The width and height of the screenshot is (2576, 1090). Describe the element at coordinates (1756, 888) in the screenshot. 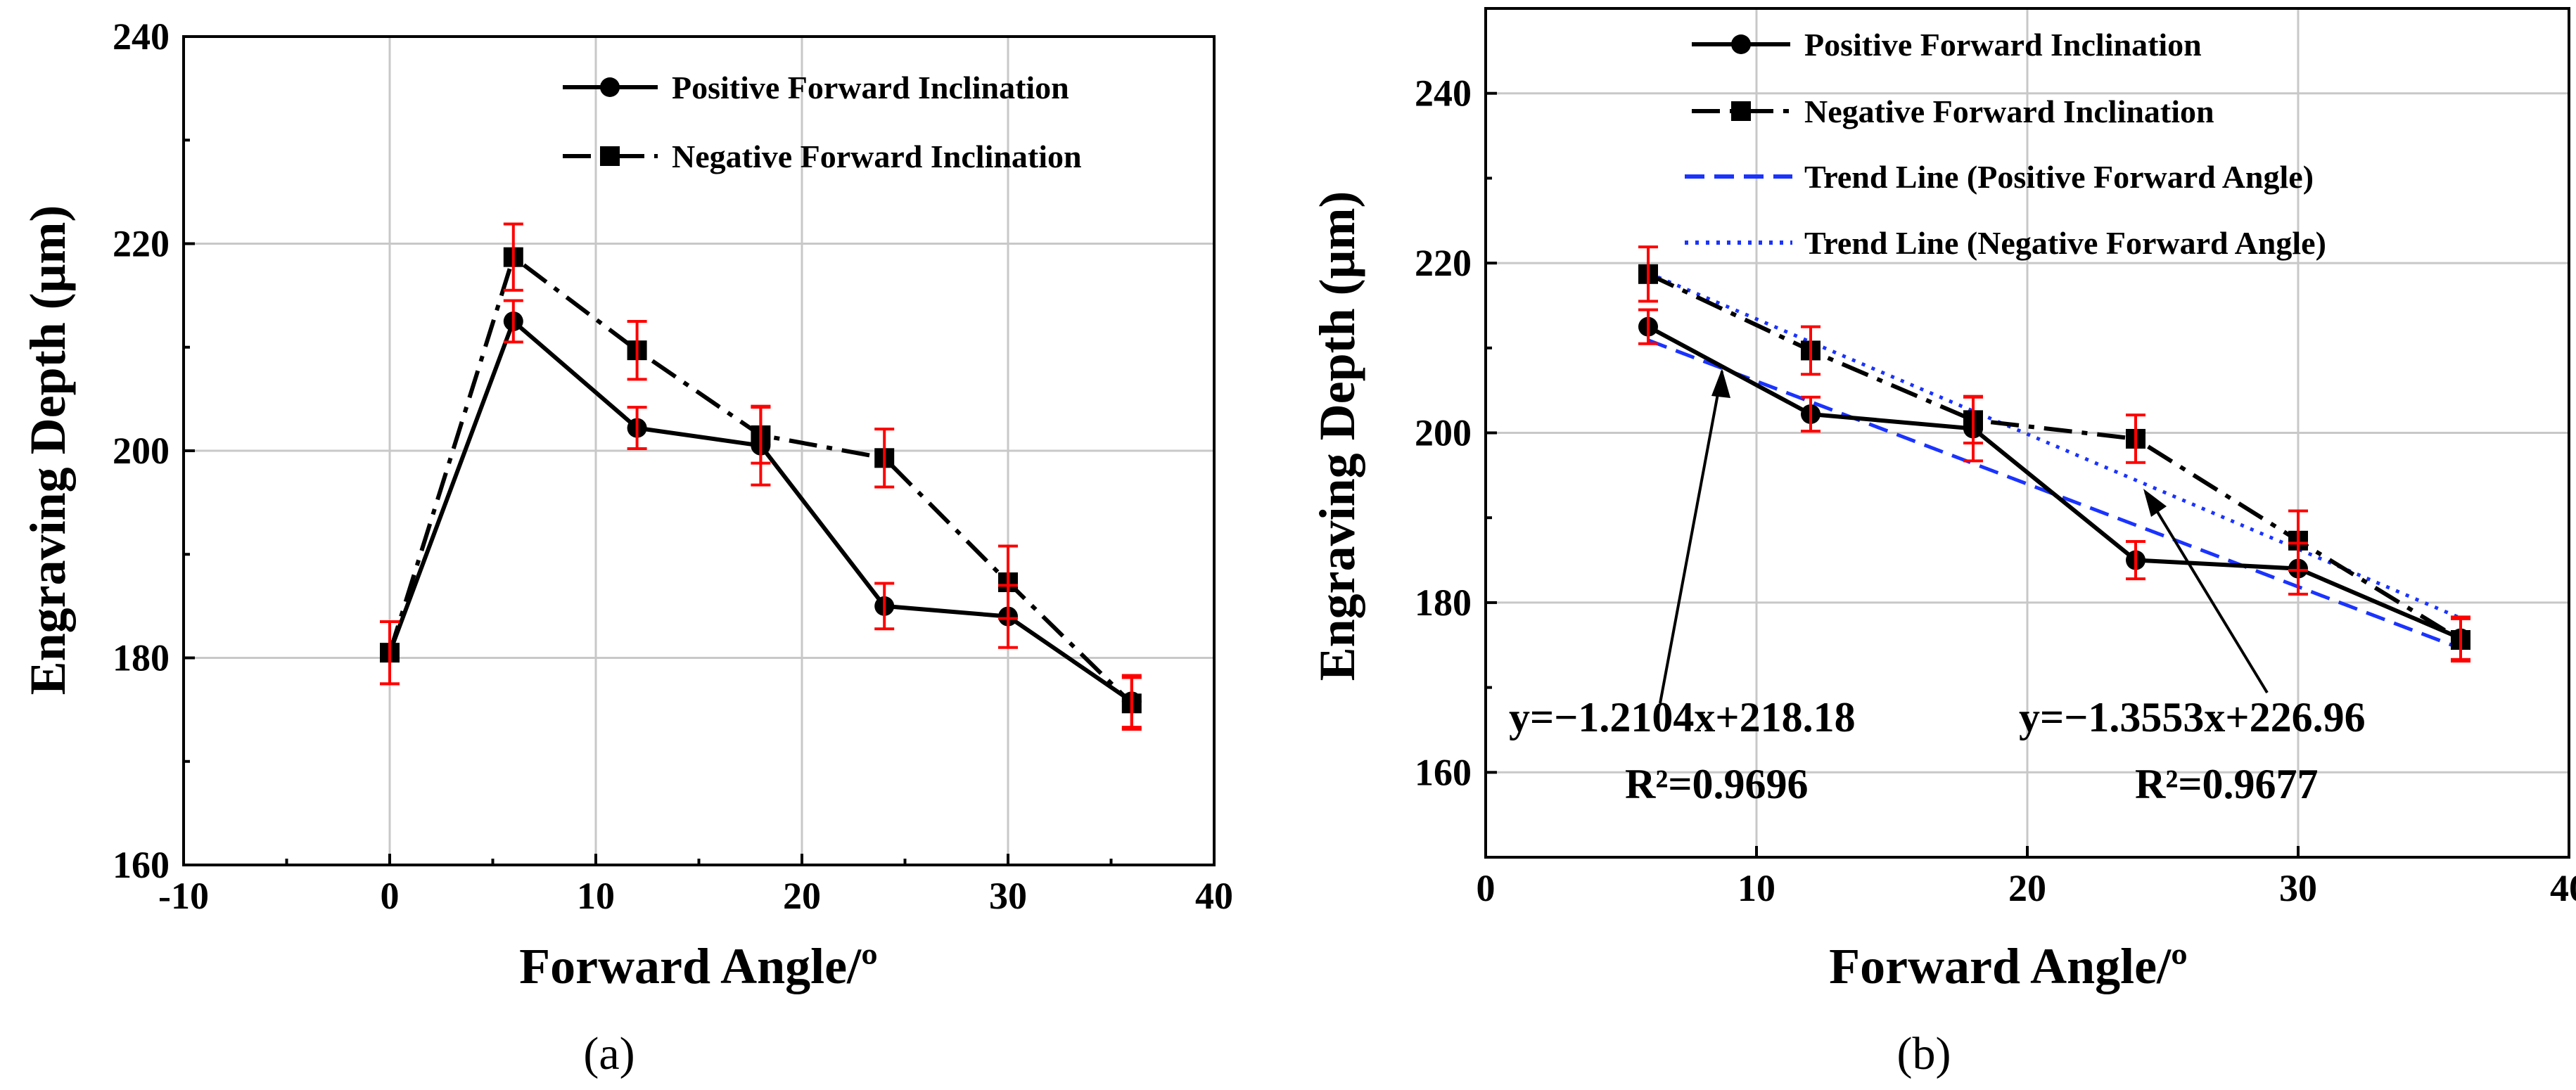

I see `chart-b-xtick-label: 10` at that location.